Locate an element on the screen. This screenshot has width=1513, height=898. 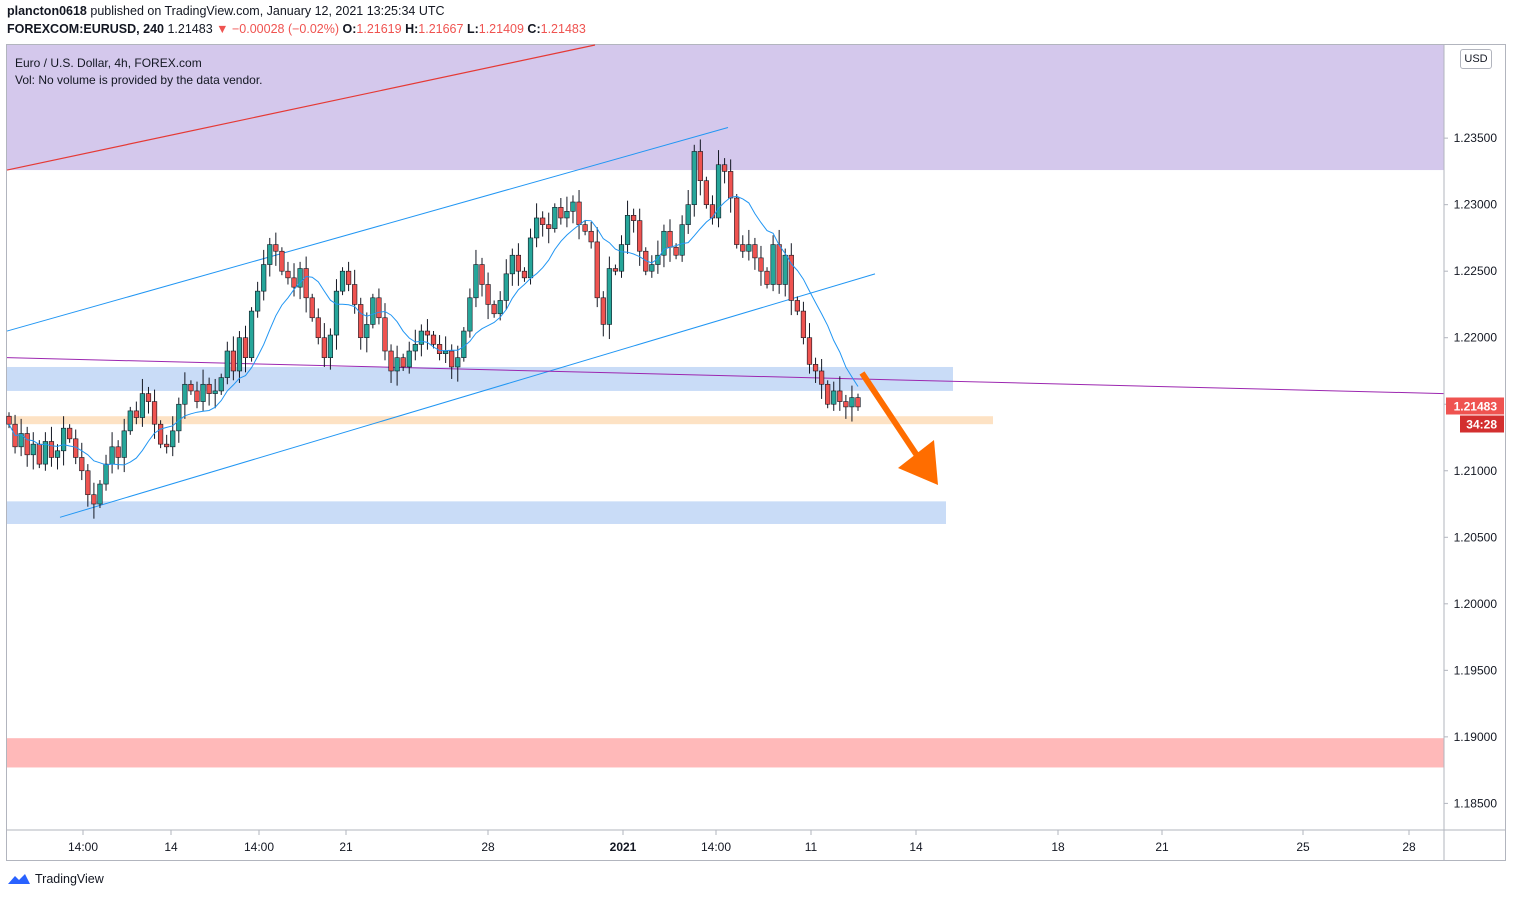
price-change: ▼ −0.00028 (−0.02%) is located at coordinates (278, 29).